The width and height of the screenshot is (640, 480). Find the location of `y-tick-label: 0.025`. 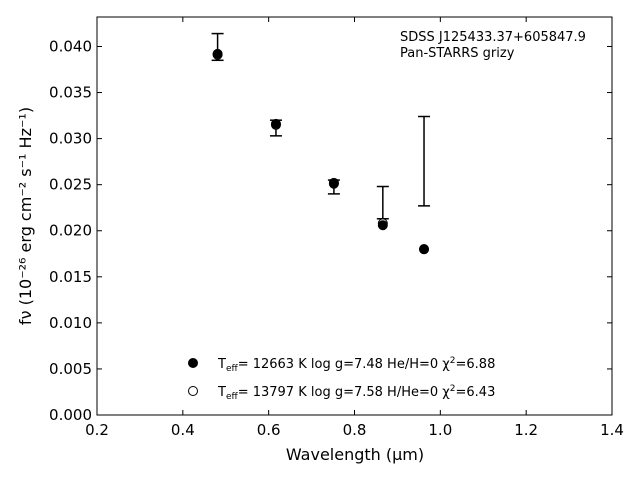

y-tick-label: 0.025 is located at coordinates (70, 185).